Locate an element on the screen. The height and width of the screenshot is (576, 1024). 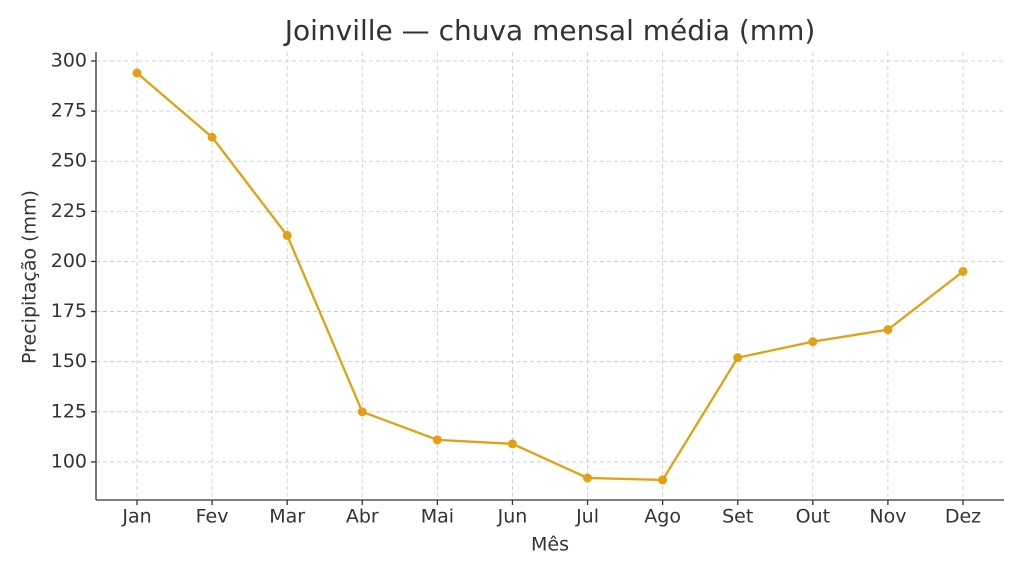
x-tick-label: Ago is located at coordinates (662, 517).